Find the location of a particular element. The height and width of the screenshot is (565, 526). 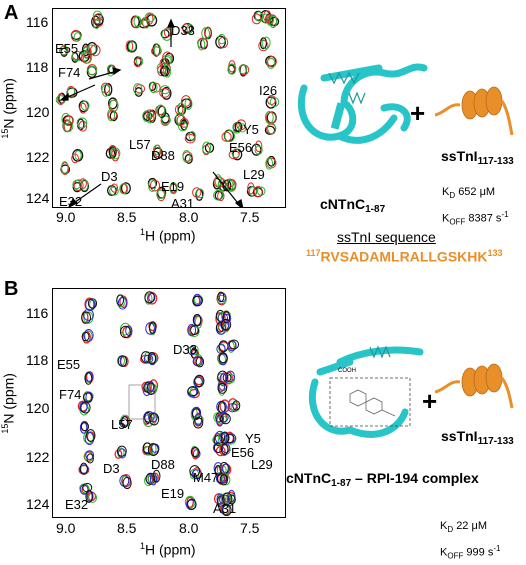

y-tick-a-118: 118 is located at coordinates (37, 67).